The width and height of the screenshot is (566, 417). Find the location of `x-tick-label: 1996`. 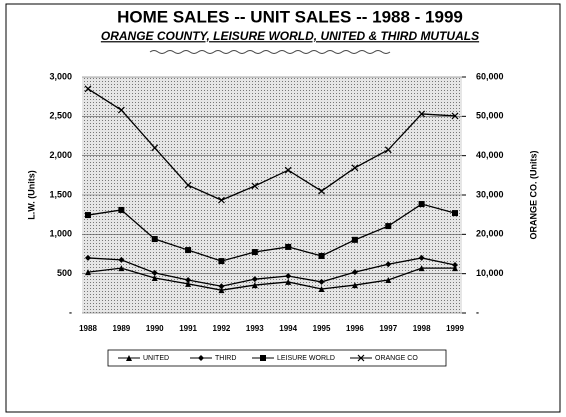

x-tick-label: 1996 is located at coordinates (355, 328).